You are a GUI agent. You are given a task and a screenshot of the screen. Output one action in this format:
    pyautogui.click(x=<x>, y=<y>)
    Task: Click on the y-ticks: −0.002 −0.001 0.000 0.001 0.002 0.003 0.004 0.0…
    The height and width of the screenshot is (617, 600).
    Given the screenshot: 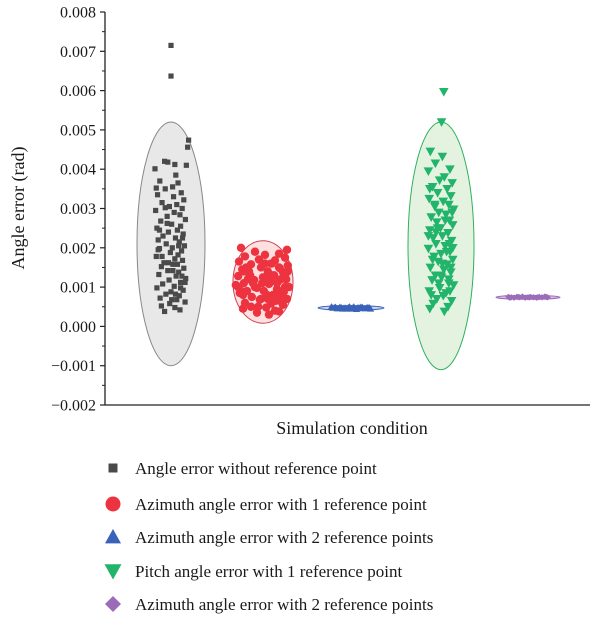 What is the action you would take?
    pyautogui.click(x=78, y=210)
    